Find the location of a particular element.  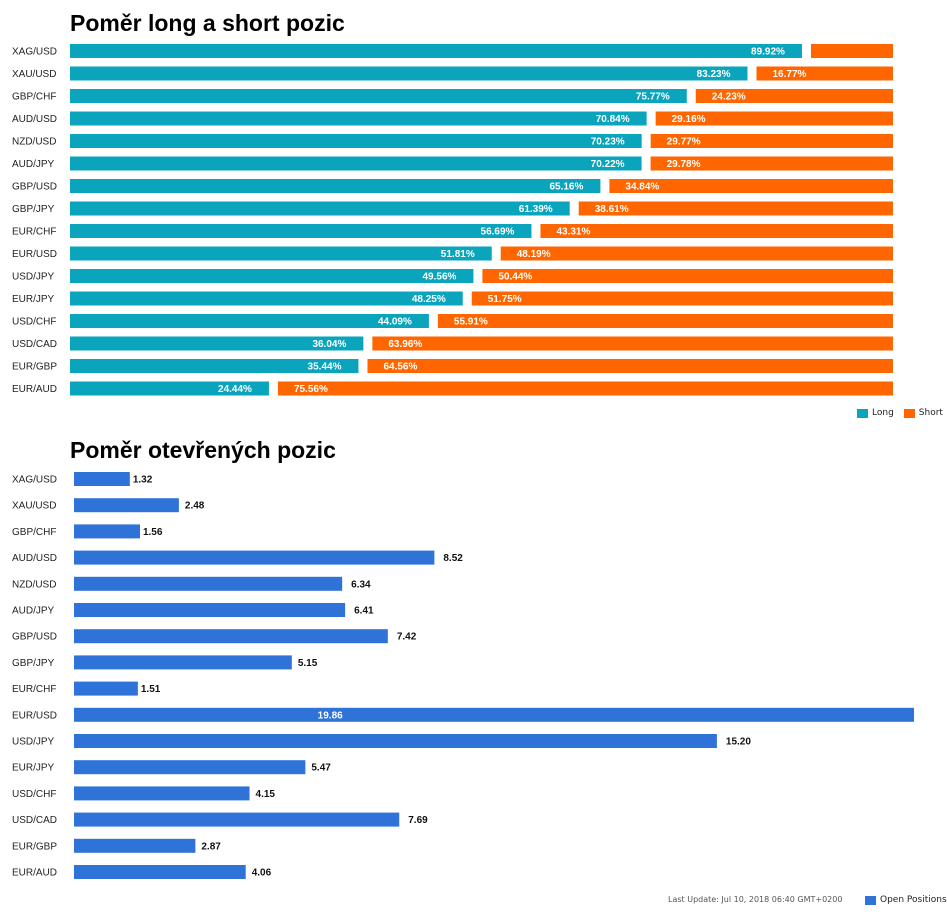

short-bar-aud-usd is located at coordinates (774, 118).